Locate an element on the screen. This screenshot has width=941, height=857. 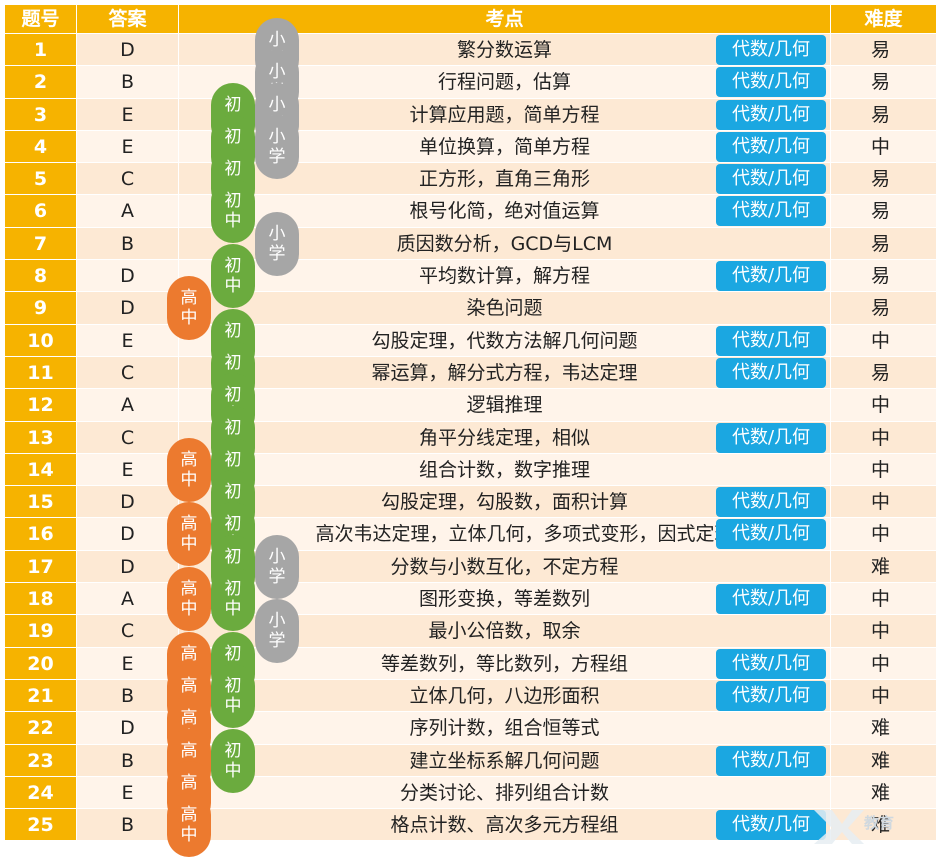
level-badge-high: 高中 is located at coordinates (189, 469).